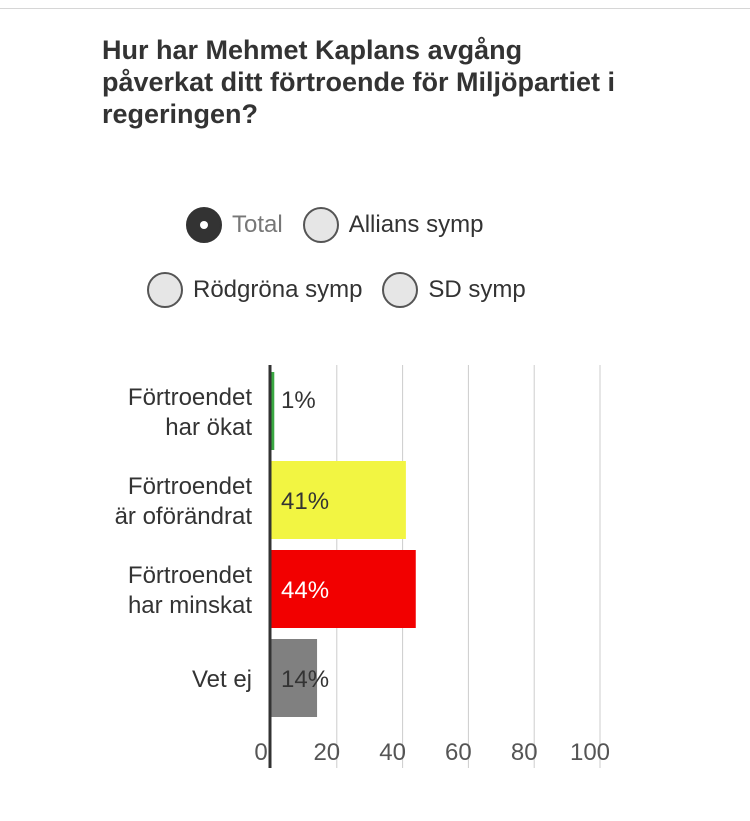 The height and width of the screenshot is (821, 750). I want to click on filter-row-2: Rödgröna symp SD symp, so click(346, 290).